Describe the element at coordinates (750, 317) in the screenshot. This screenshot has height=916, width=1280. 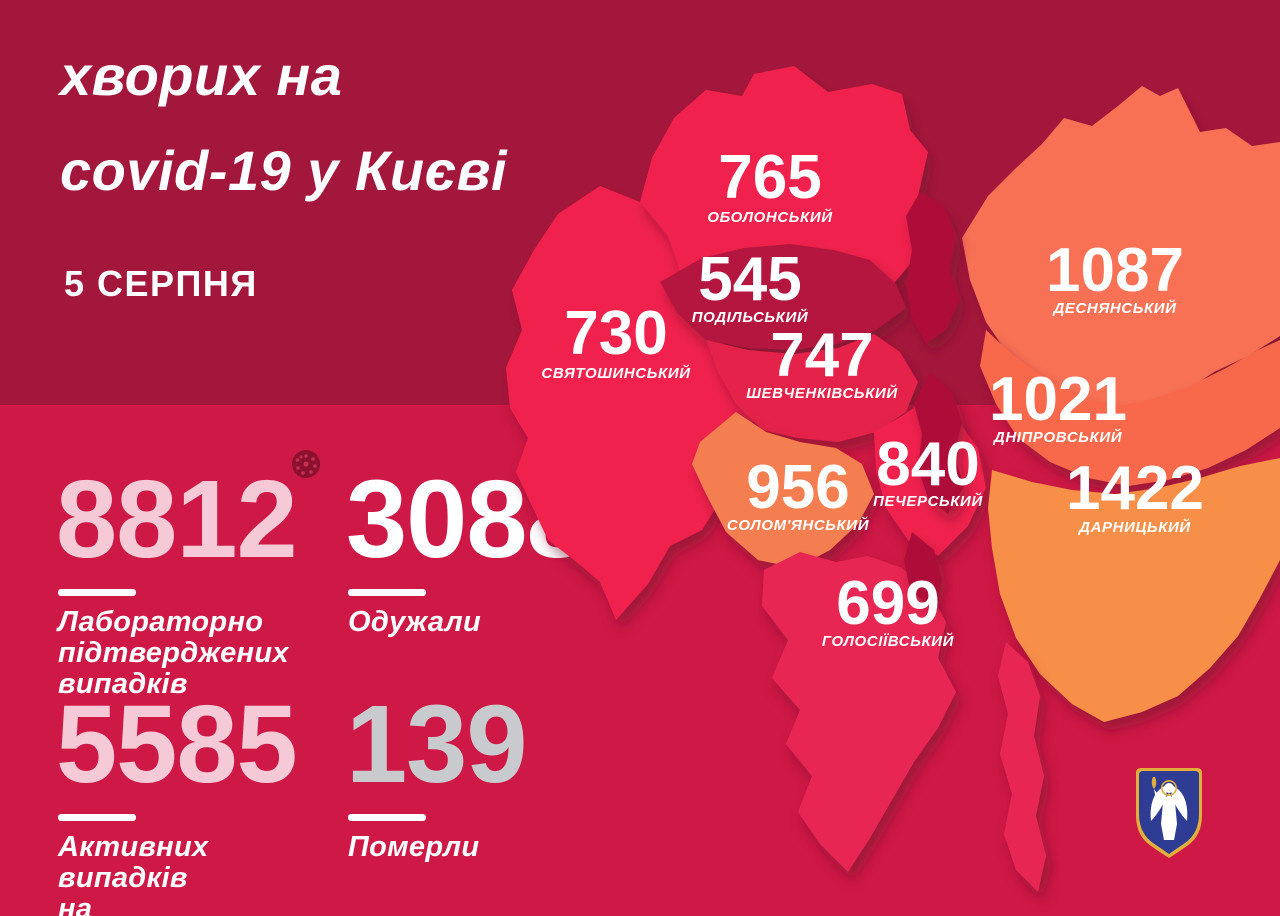
I see `district-podilskyi-label: ПОДІЛЬСЬКИЙ` at that location.